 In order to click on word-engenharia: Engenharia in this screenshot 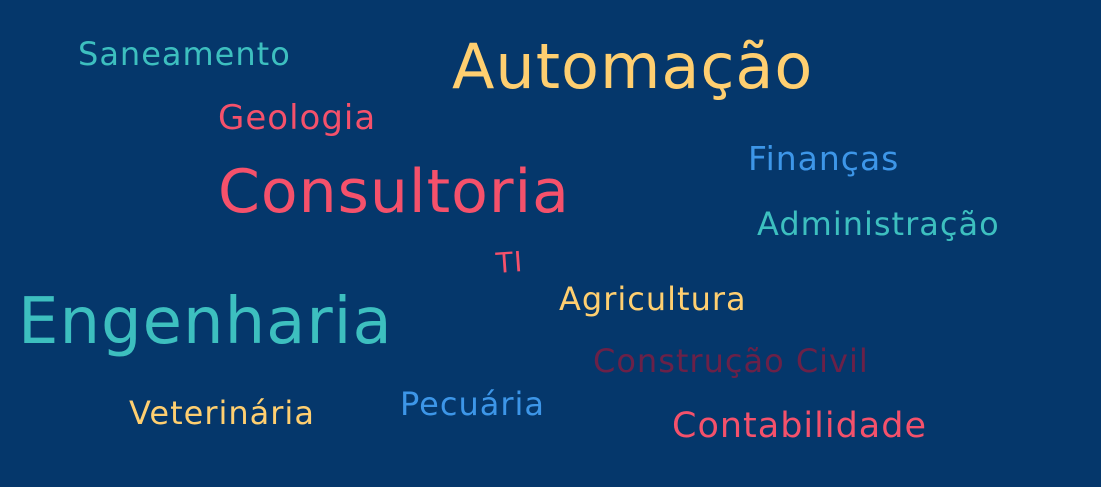, I will do `click(205, 322)`.